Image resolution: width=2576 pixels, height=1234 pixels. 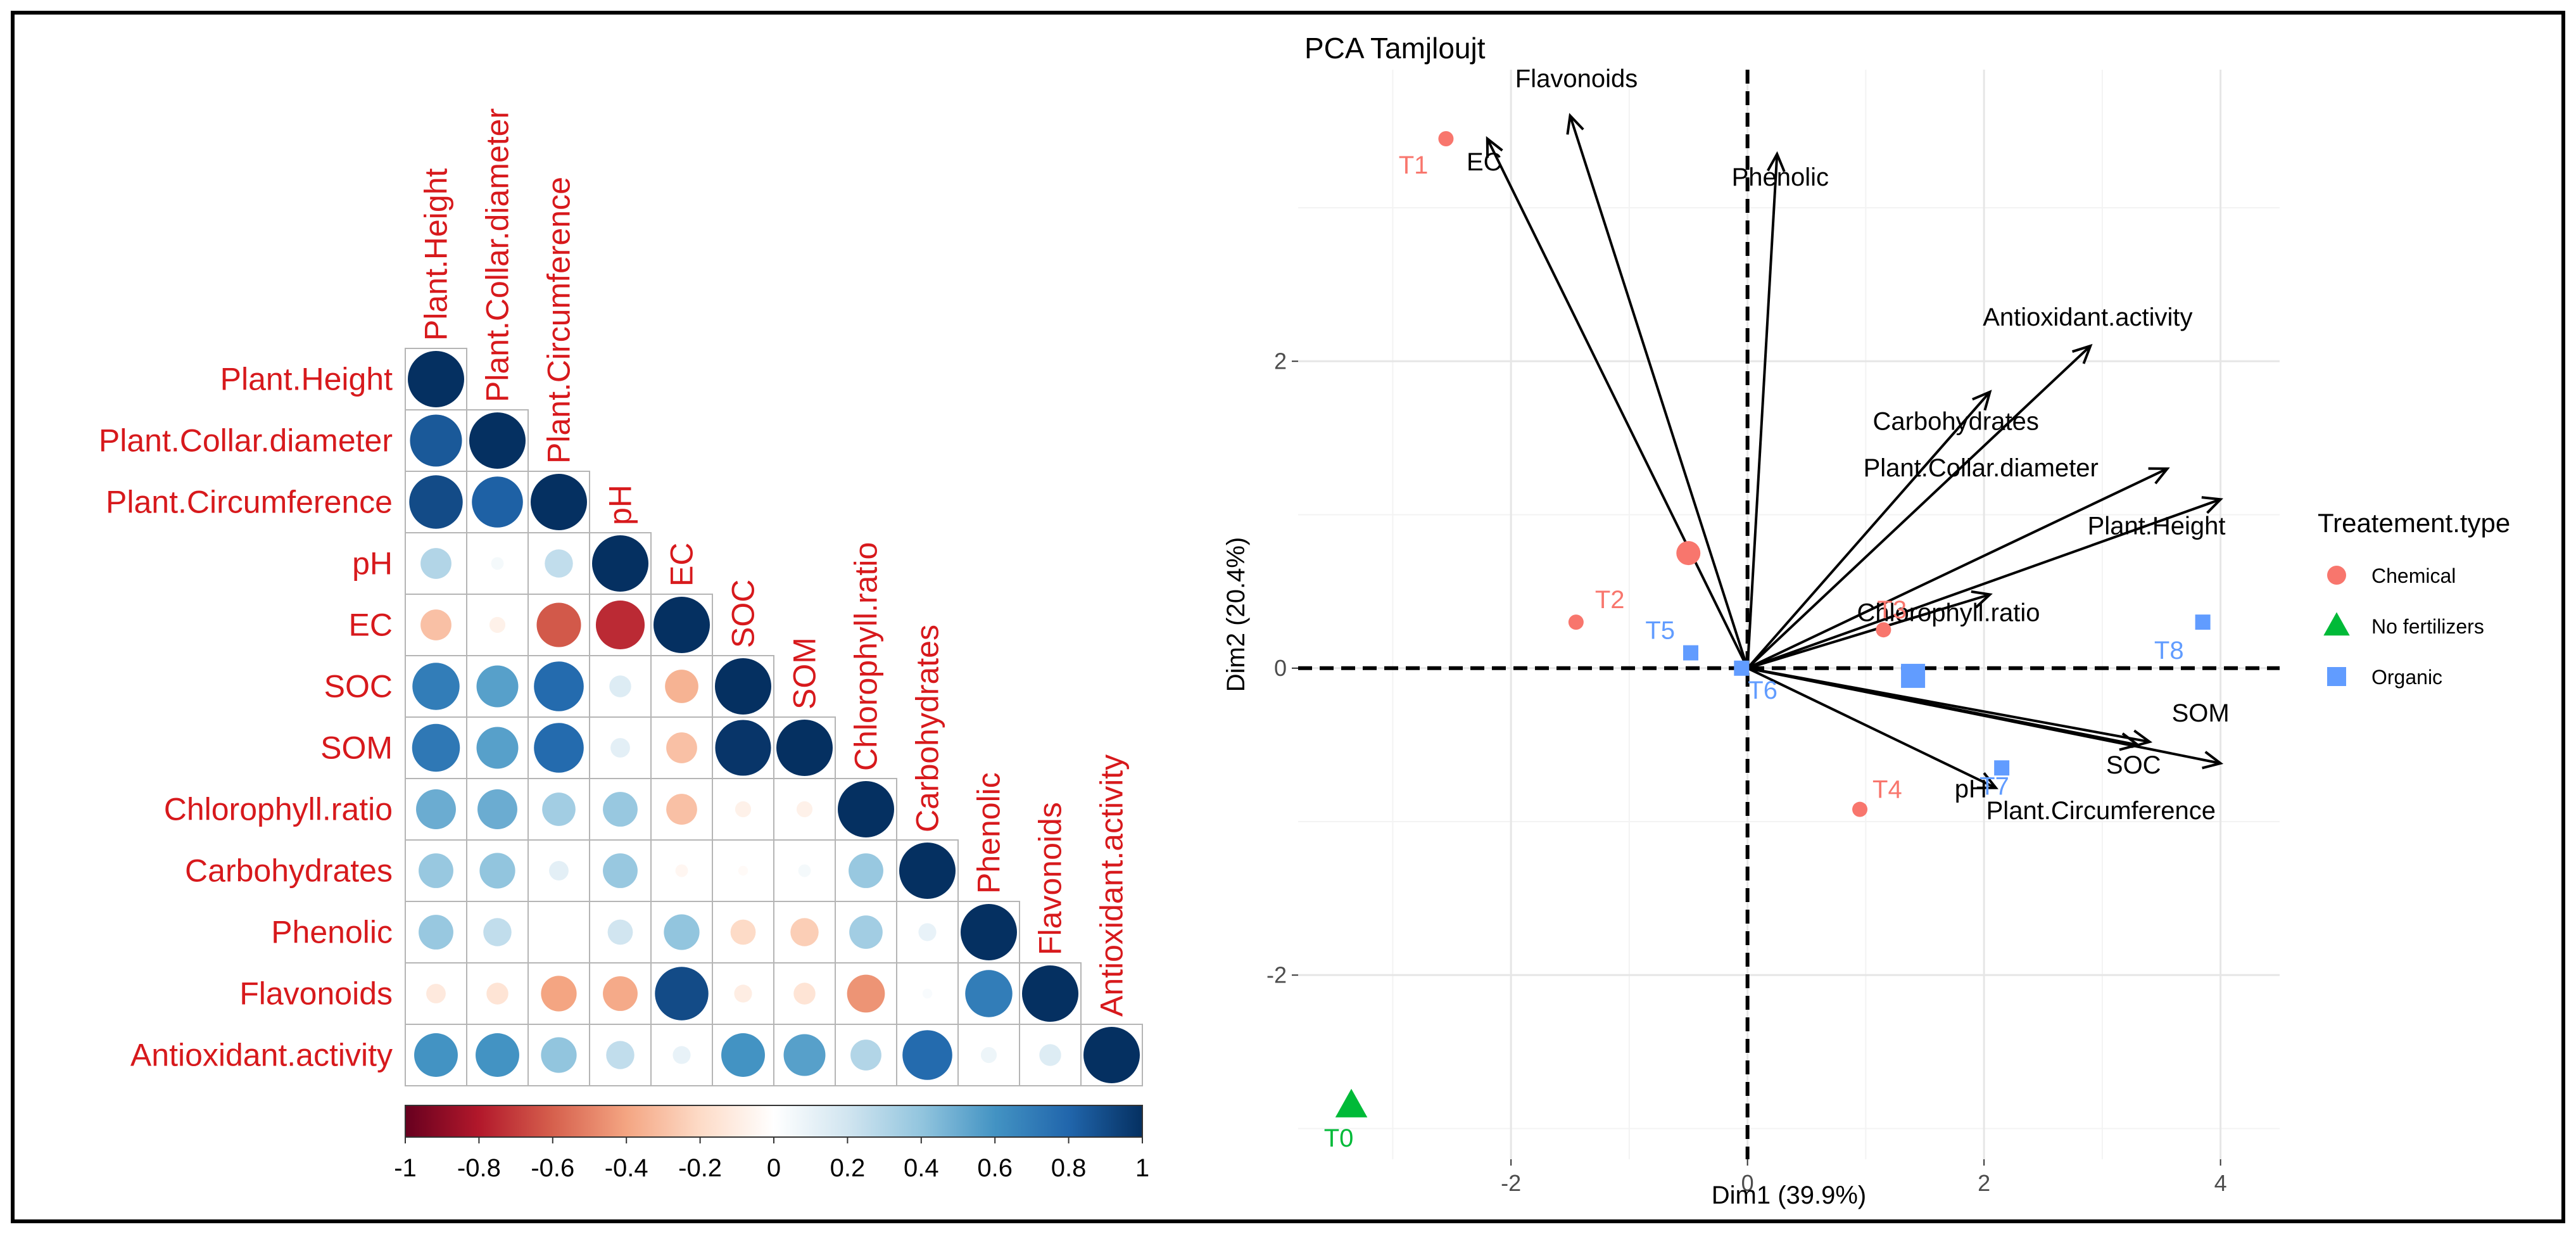 What do you see at coordinates (1987, 780) in the screenshot?
I see `arrowhead-ph` at bounding box center [1987, 780].